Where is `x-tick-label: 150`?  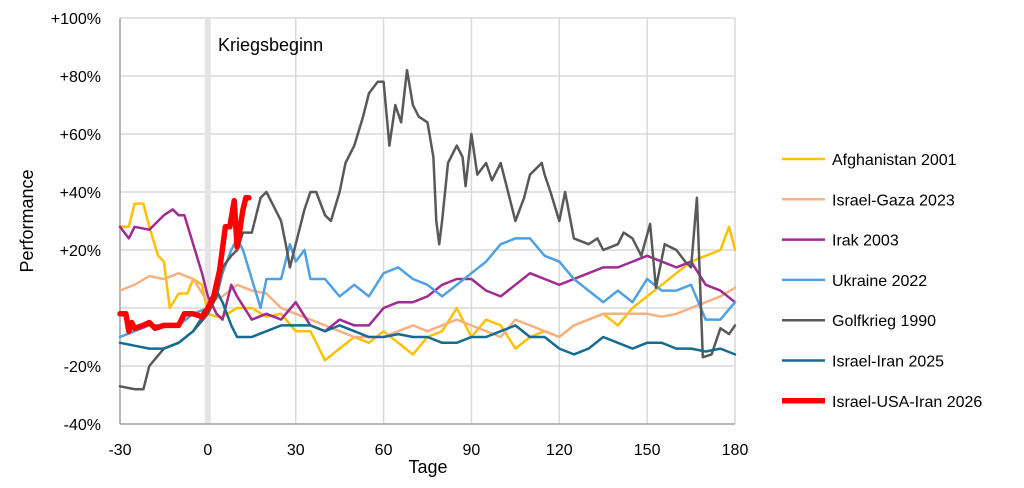
x-tick-label: 150 is located at coordinates (647, 450).